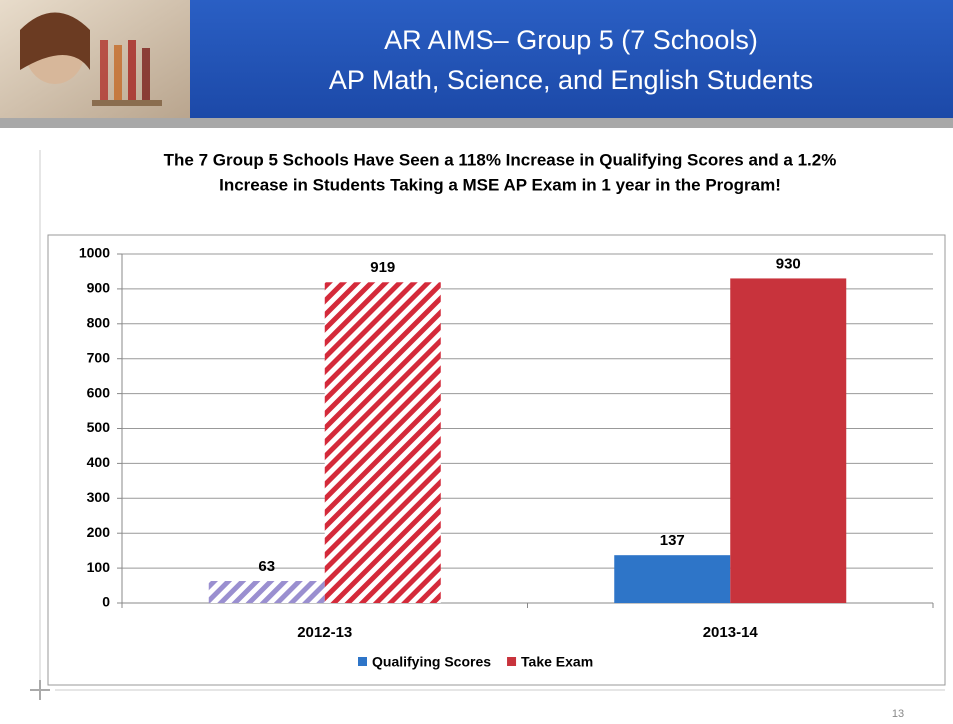 The width and height of the screenshot is (953, 724). Describe the element at coordinates (99, 288) in the screenshot. I see `y-tick-label: 900` at that location.